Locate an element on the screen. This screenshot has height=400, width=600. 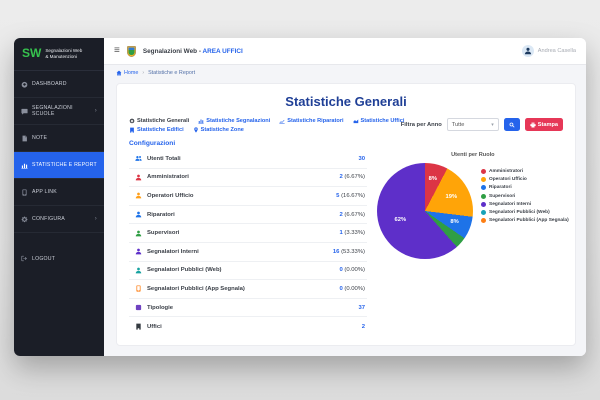
stat-row-riparatori: Riparatori 2 (6.67%) is located at coordinates (248, 215).